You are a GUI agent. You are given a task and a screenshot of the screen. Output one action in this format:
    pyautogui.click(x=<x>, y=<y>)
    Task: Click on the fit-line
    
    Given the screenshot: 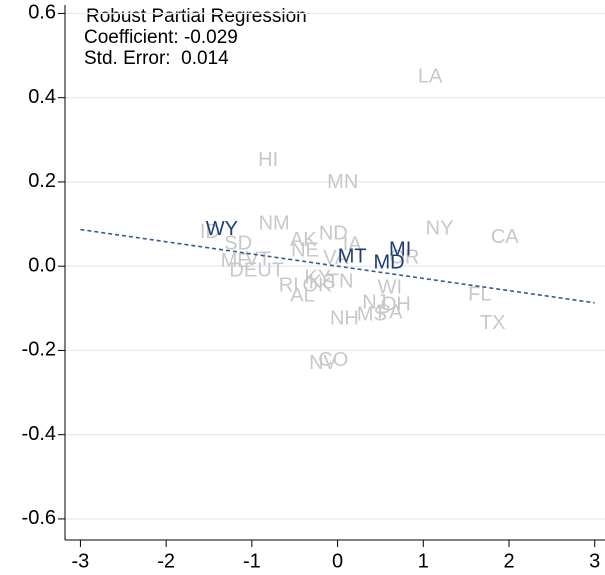 What is the action you would take?
    pyautogui.click(x=337, y=266)
    